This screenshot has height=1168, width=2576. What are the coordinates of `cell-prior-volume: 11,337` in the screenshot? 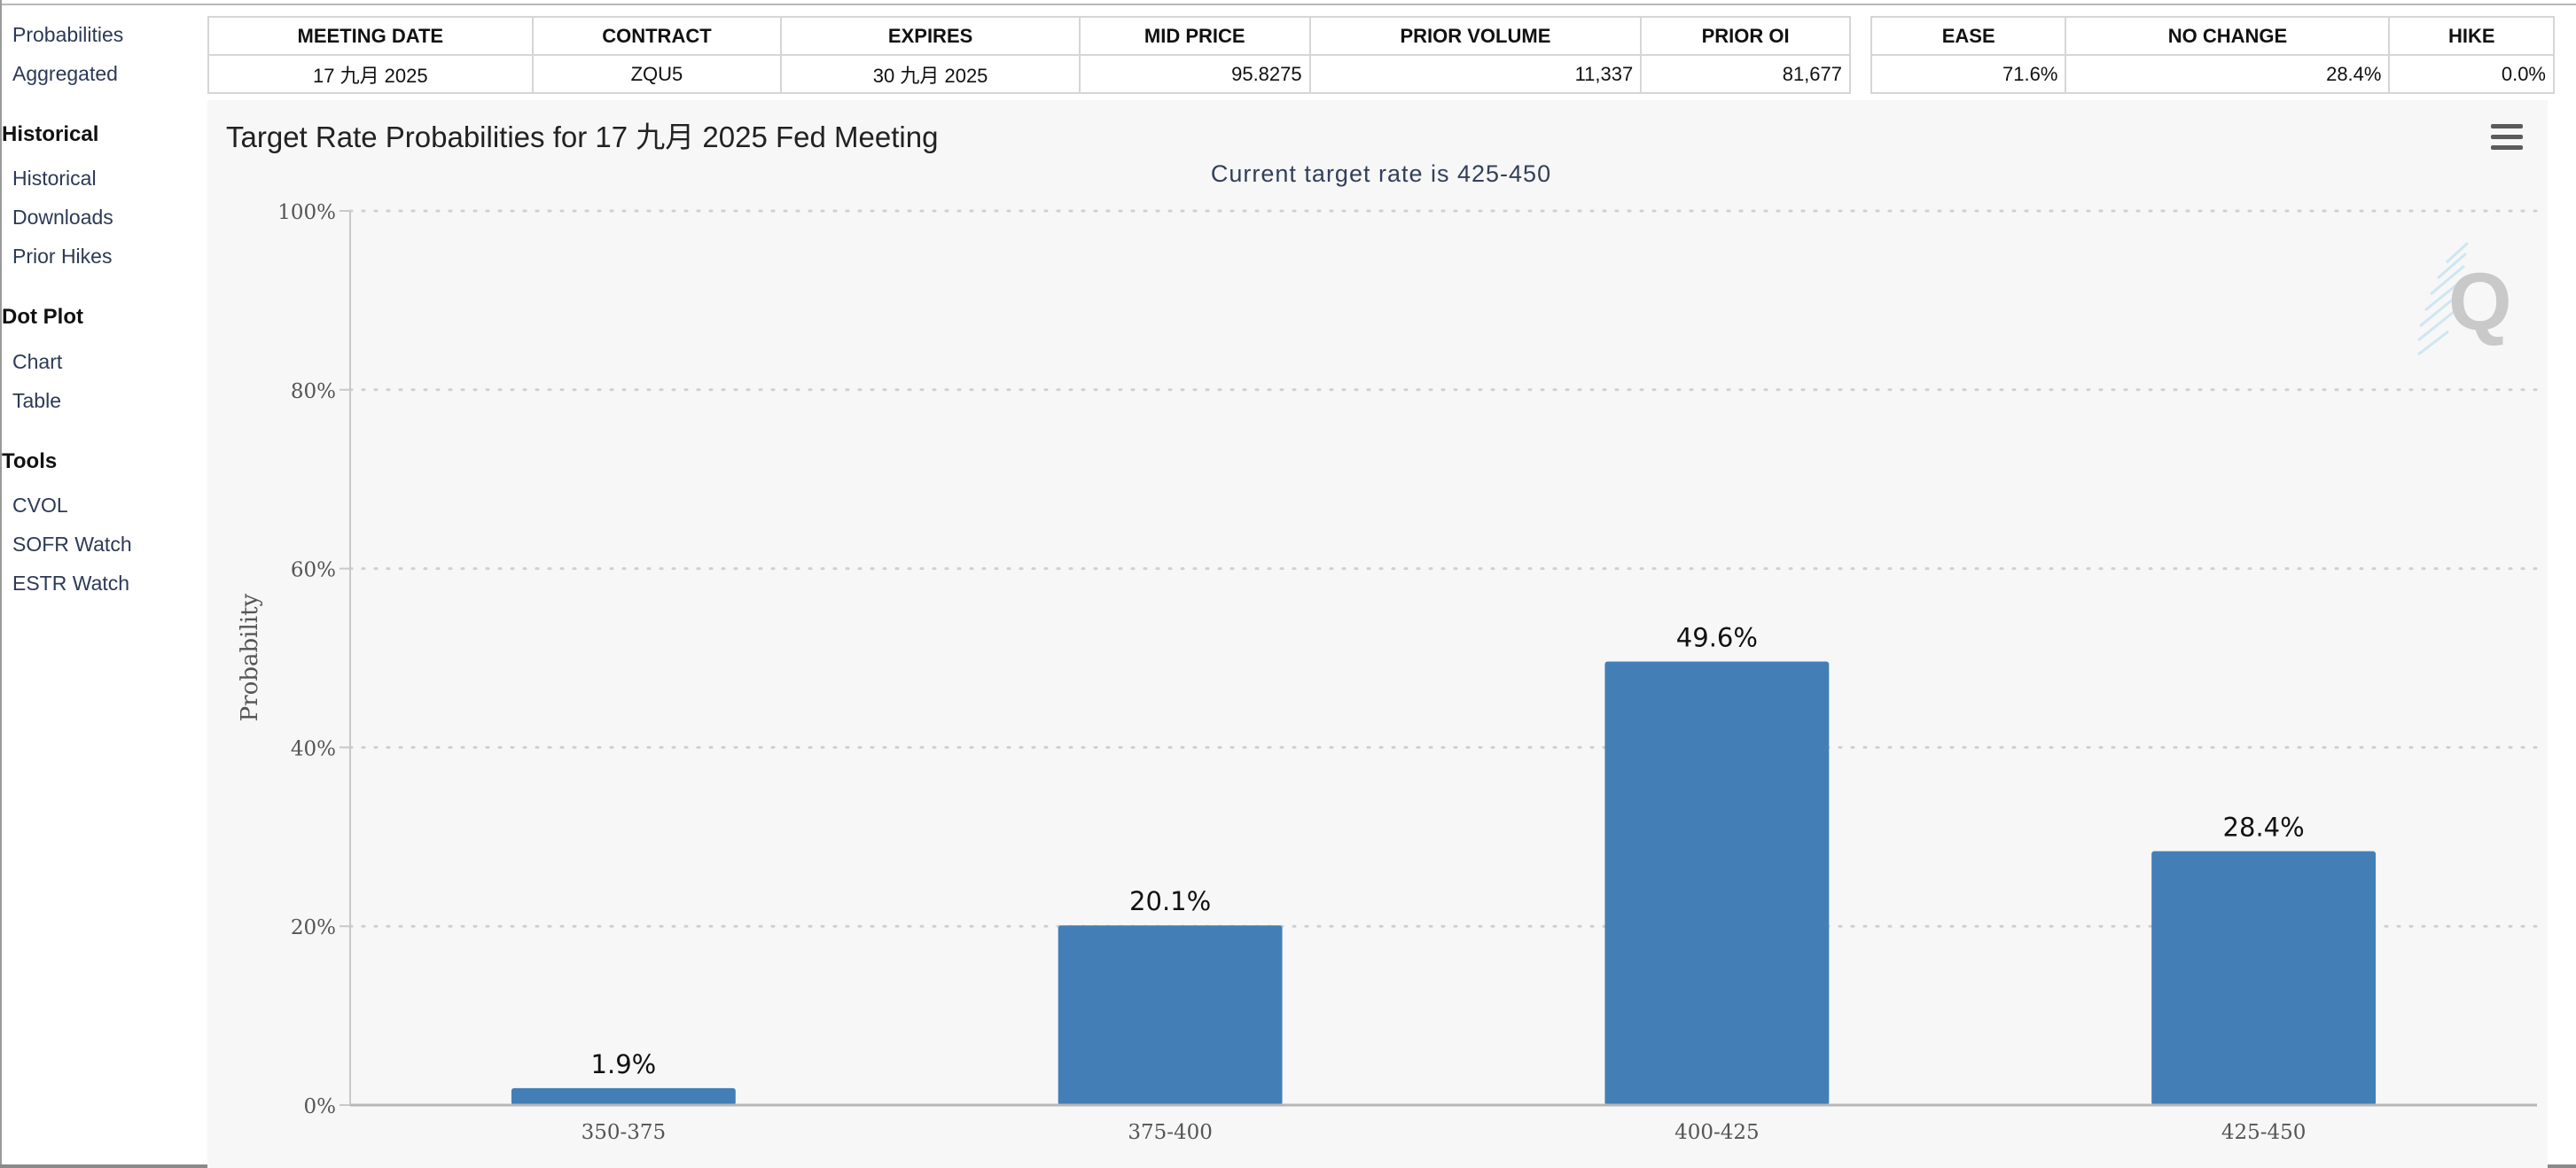 It's located at (1475, 74).